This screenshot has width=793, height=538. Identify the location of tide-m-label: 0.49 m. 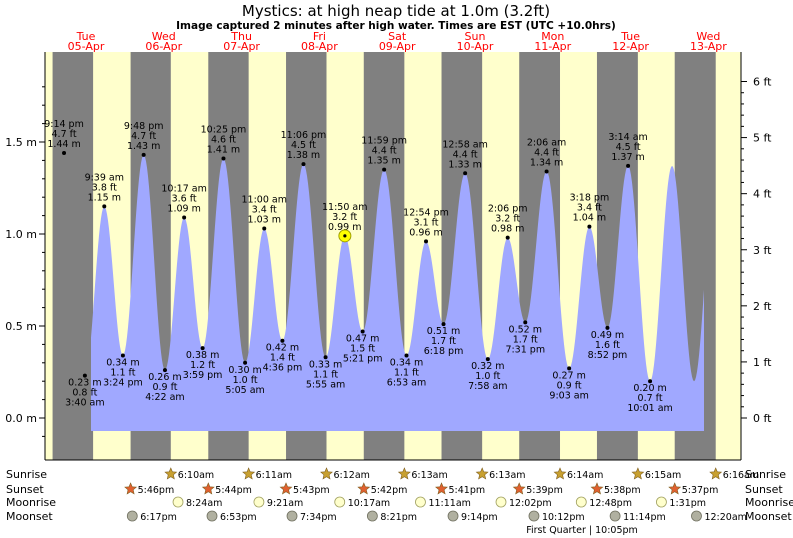
(607, 335).